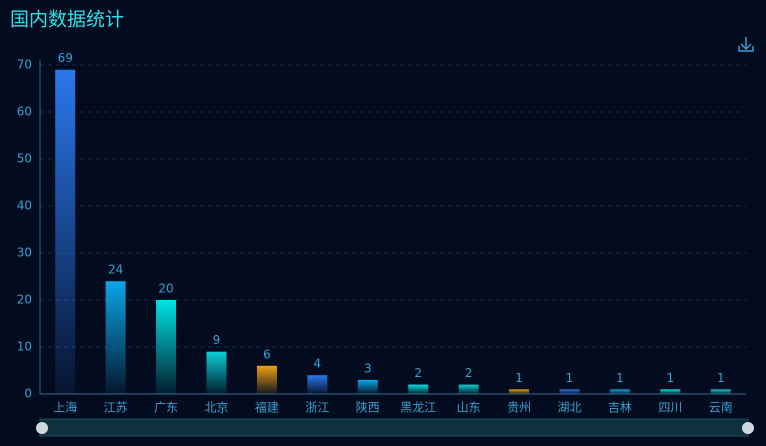  Describe the element at coordinates (317, 408) in the screenshot. I see `x-tick-label: 浙江` at that location.